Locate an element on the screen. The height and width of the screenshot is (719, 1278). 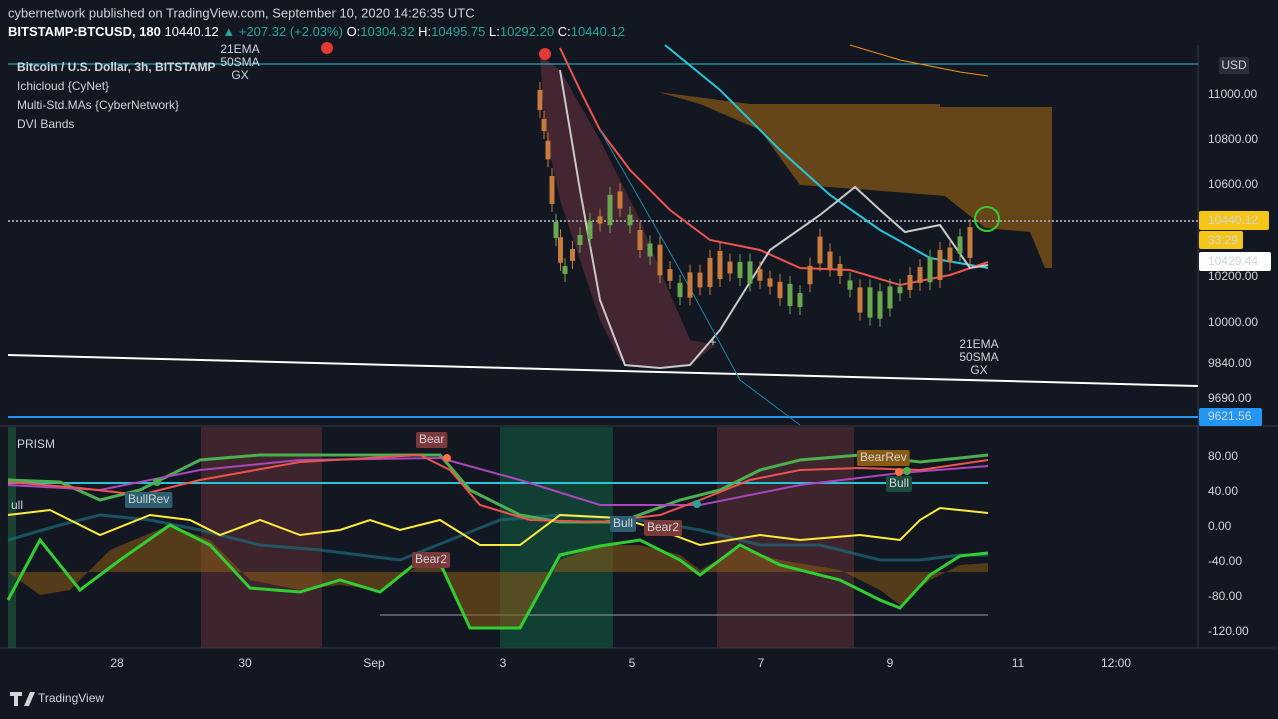
trendline is located at coordinates (603, 370).